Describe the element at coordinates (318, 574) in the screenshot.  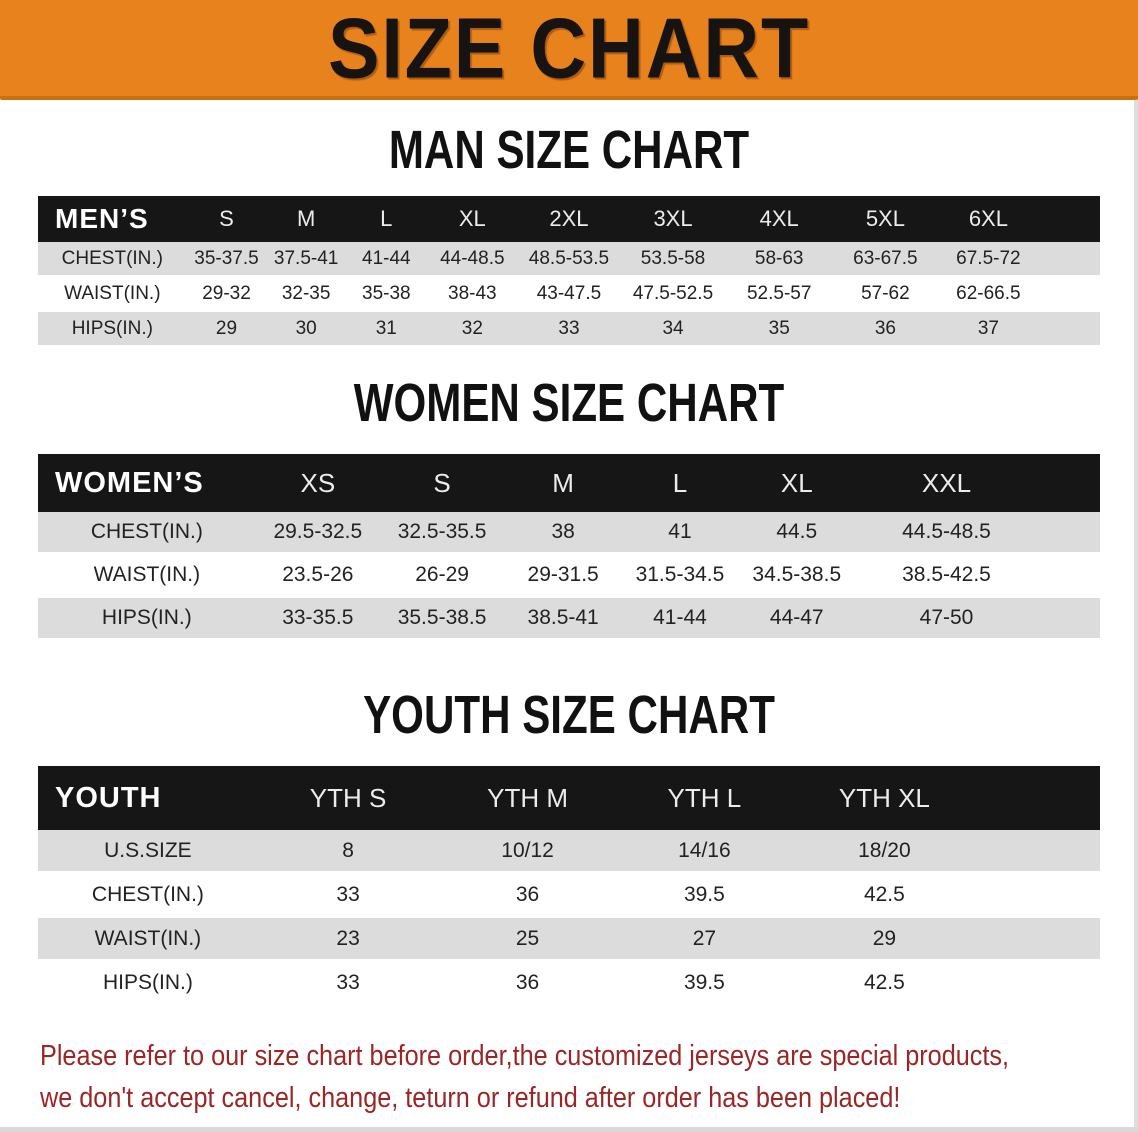
I see `cell: 23.5-26` at that location.